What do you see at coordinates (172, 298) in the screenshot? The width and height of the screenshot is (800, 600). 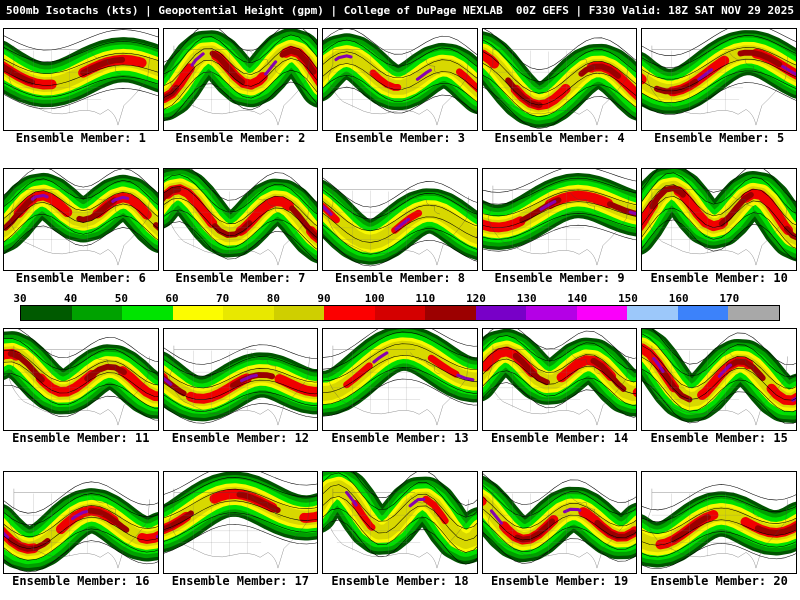 I see `colorbar-tick-label: 60` at bounding box center [172, 298].